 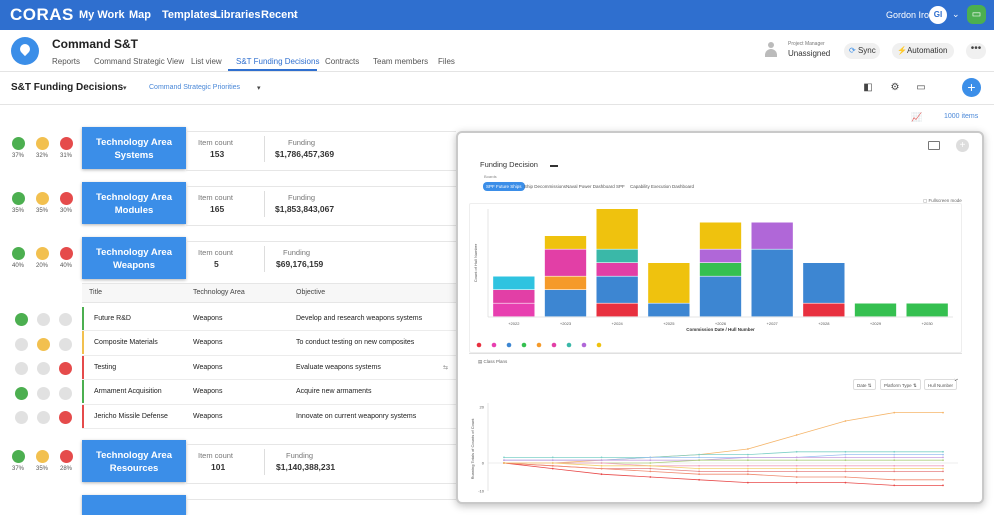 I want to click on monitor-icon: ▭, so click(x=921, y=87).